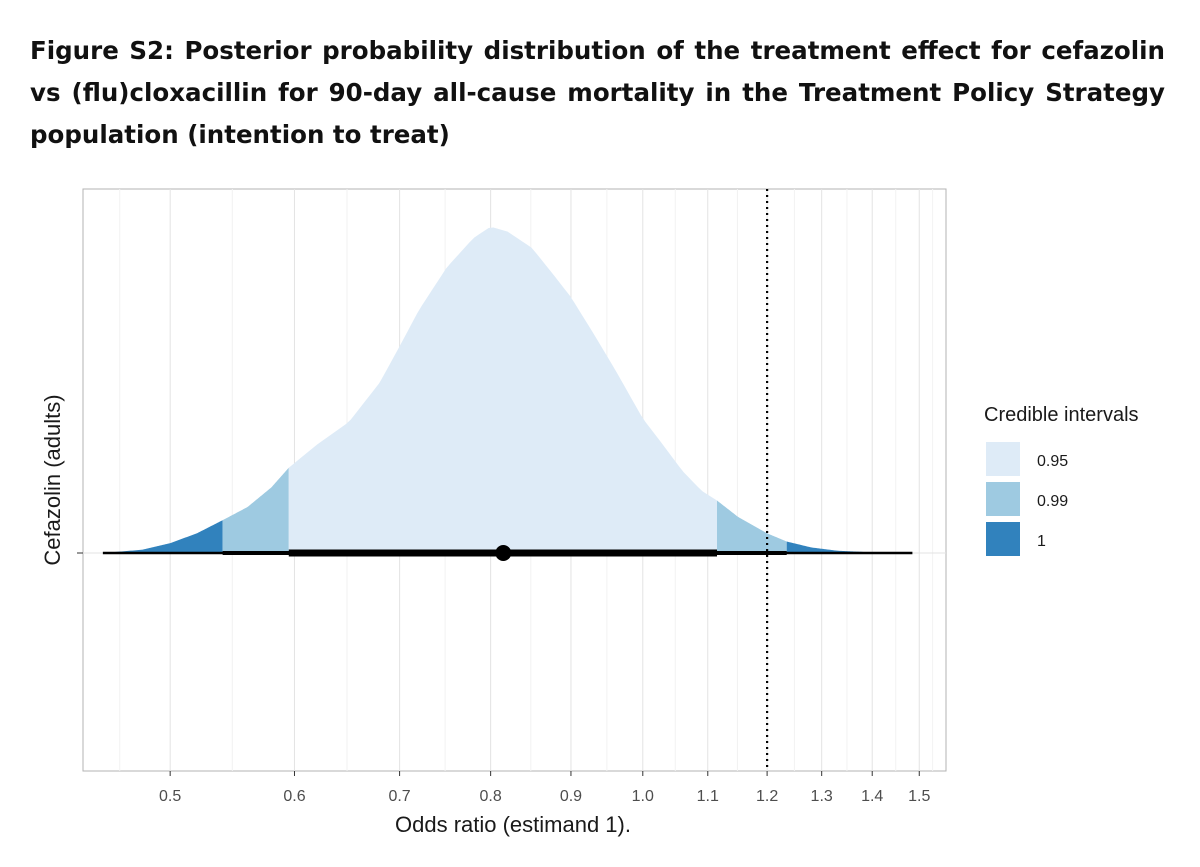  What do you see at coordinates (643, 796) in the screenshot?
I see `x-tick-label: 1.0` at bounding box center [643, 796].